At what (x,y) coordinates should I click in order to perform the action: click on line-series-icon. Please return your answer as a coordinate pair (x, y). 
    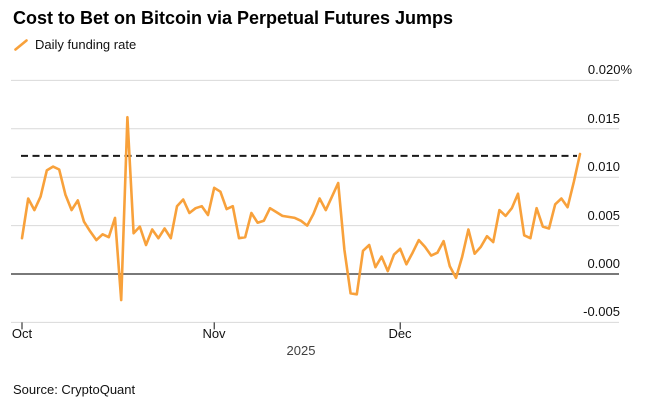
    Looking at the image, I should click on (21, 44).